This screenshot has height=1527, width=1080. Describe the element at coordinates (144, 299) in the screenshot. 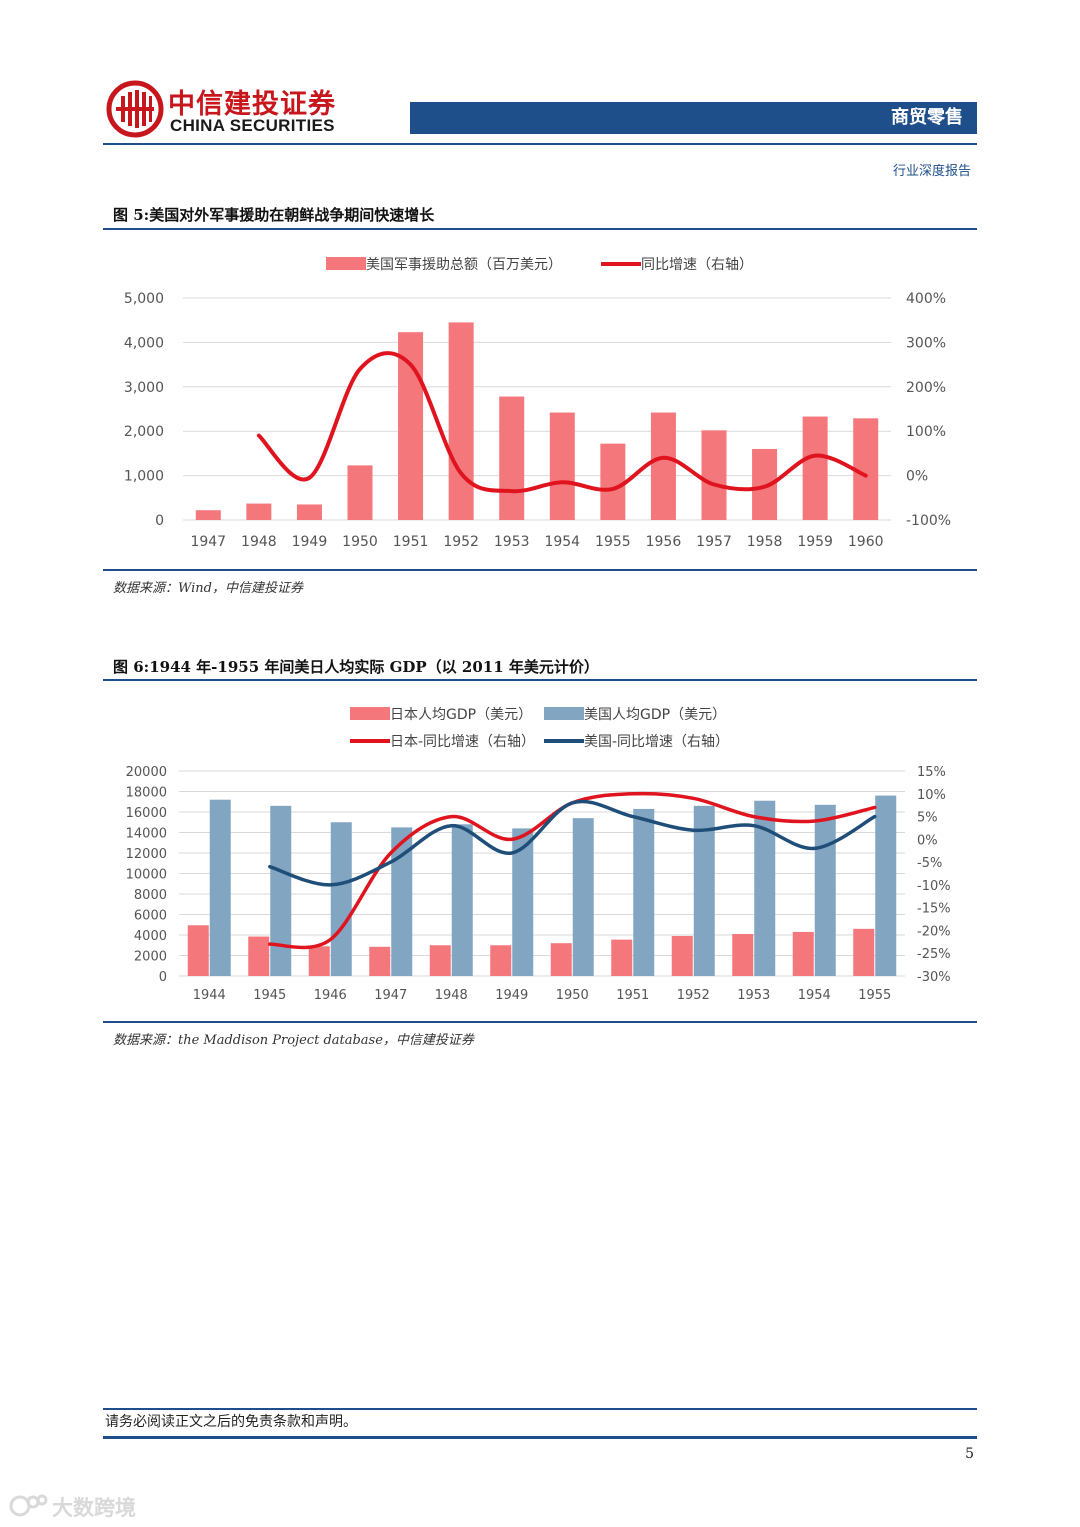

I see `y-left-tick-label: 5,000` at that location.